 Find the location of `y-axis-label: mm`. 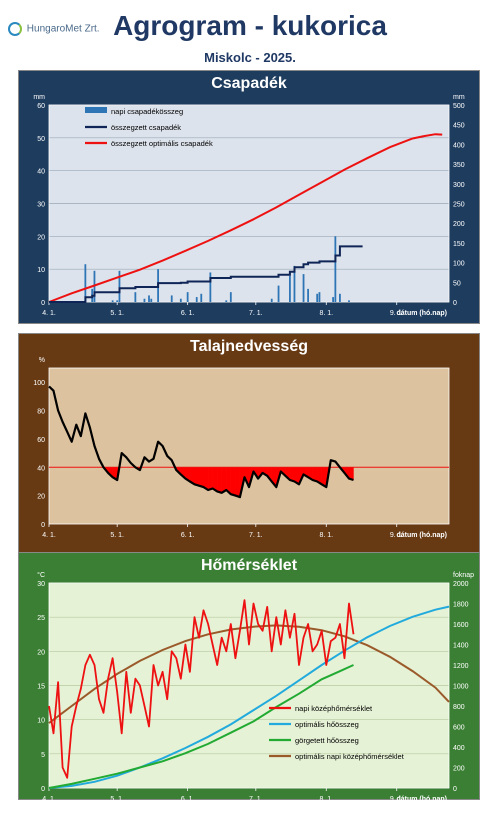

y-axis-label: mm is located at coordinates (39, 97).